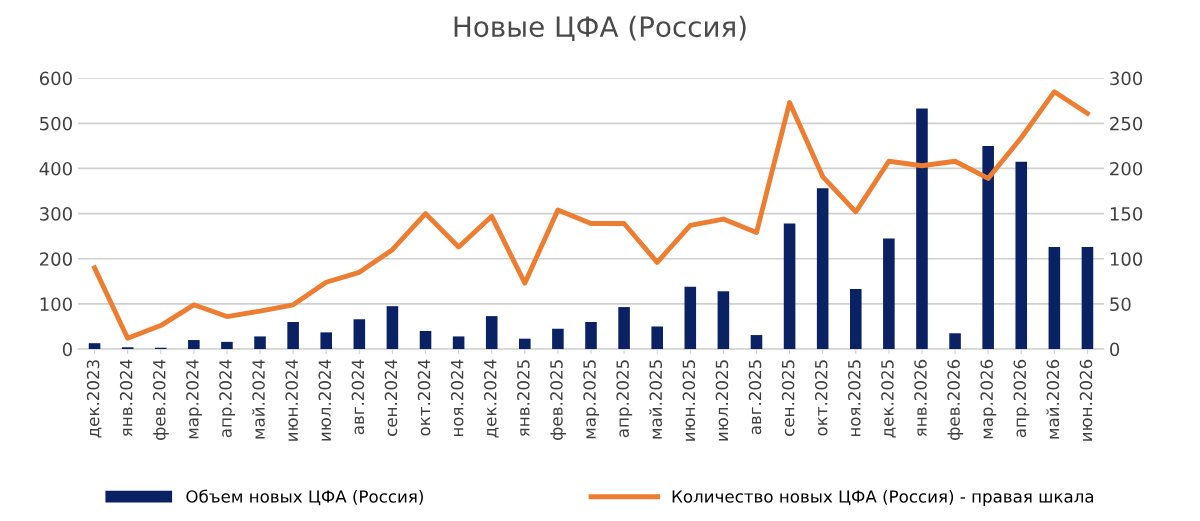 The width and height of the screenshot is (1200, 521). I want to click on x-tick-label: июл.2024, so click(325, 400).